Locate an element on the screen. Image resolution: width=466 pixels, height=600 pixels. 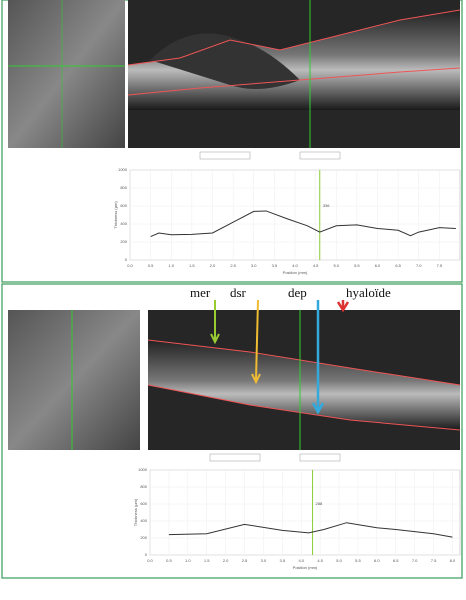
annotation: dsr is located at coordinates (238, 292).